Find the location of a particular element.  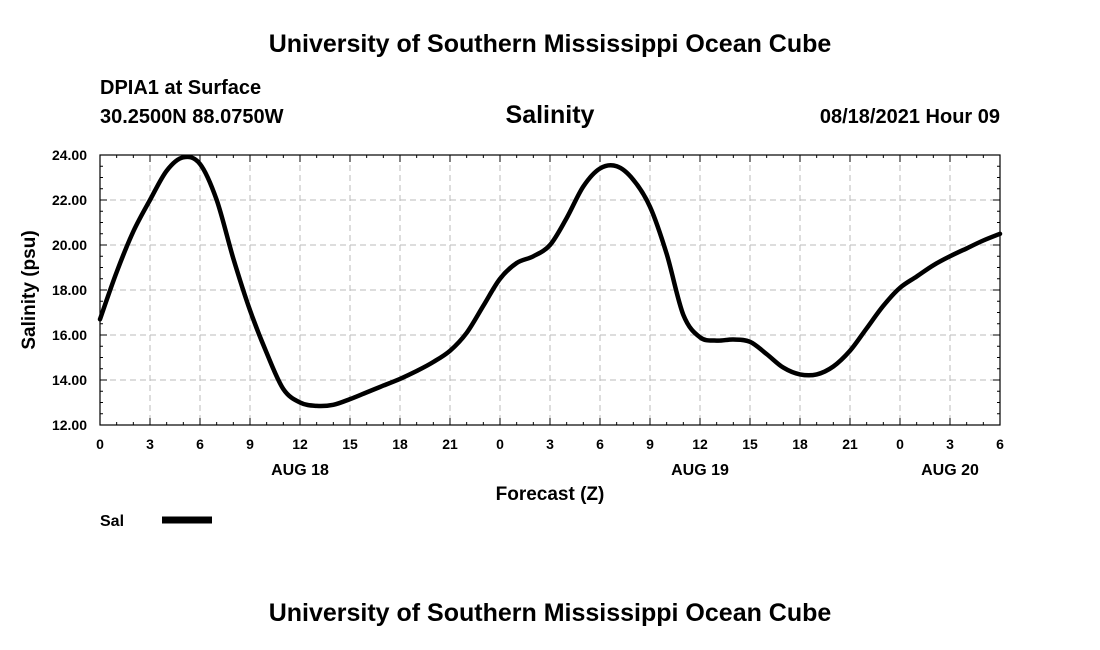

forecast-timestamp: 08/18/2021 Hour 09 is located at coordinates (909, 117).